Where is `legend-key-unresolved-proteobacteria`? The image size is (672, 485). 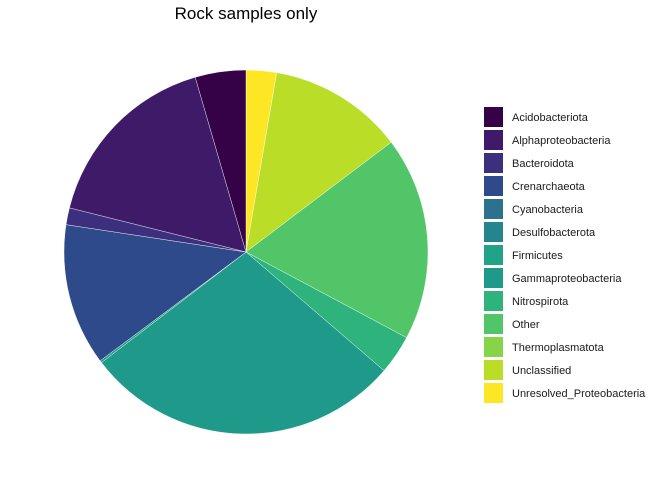 legend-key-unresolved-proteobacteria is located at coordinates (493, 393).